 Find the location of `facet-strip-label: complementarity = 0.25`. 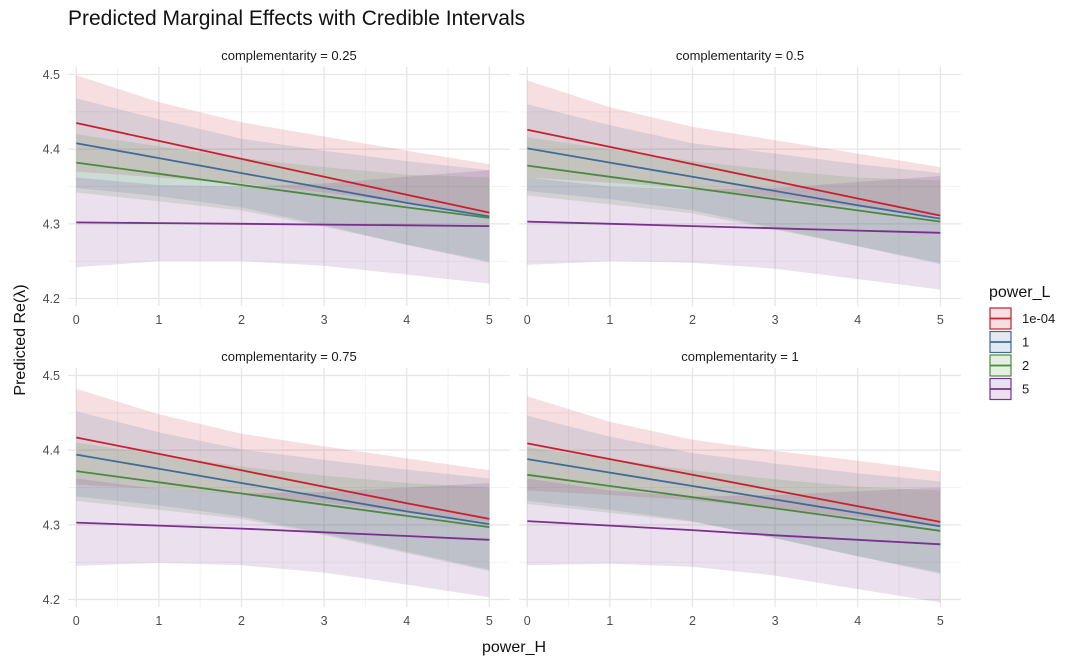

facet-strip-label: complementarity = 0.25 is located at coordinates (288, 55).